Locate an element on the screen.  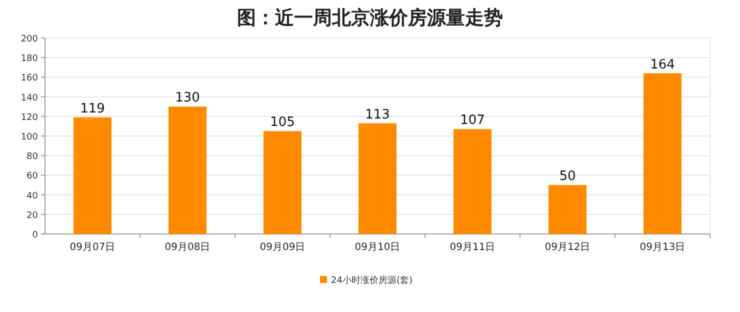
y-tick-label: 0 is located at coordinates (35, 235).